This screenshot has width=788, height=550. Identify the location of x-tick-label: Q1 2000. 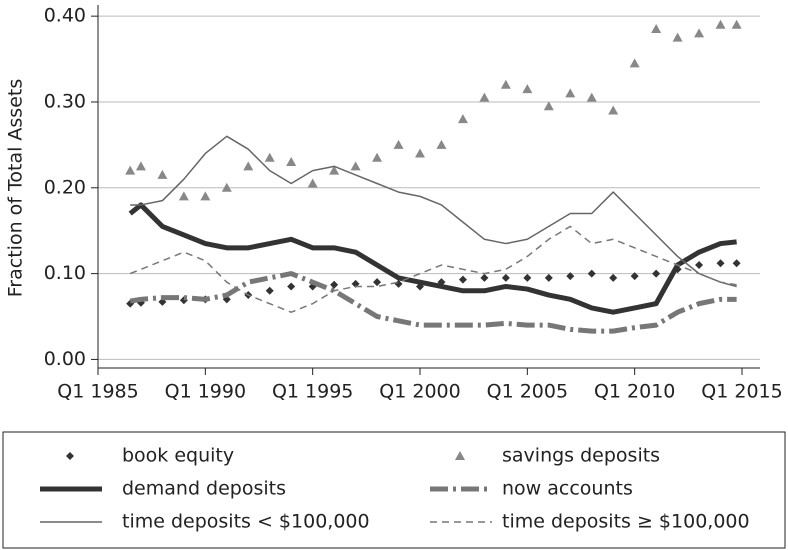
(419, 392).